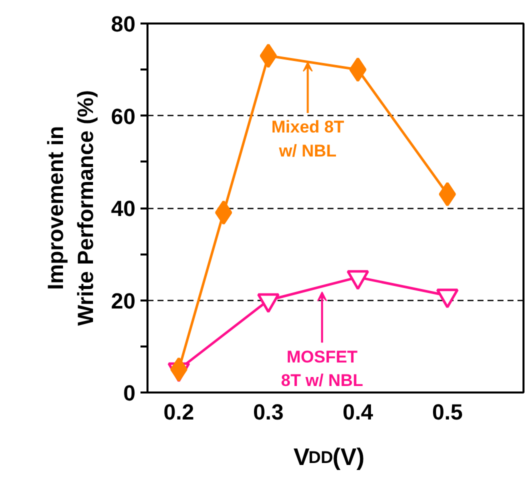  What do you see at coordinates (123, 208) in the screenshot?
I see `y-tick-label: 40` at bounding box center [123, 208].